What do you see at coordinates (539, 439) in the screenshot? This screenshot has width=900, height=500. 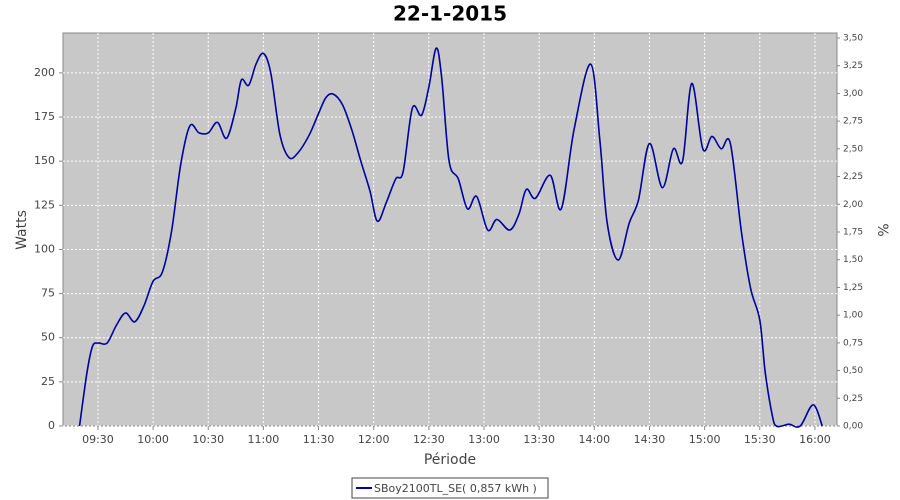 I see `x-tick-label: 13:30` at bounding box center [539, 439].